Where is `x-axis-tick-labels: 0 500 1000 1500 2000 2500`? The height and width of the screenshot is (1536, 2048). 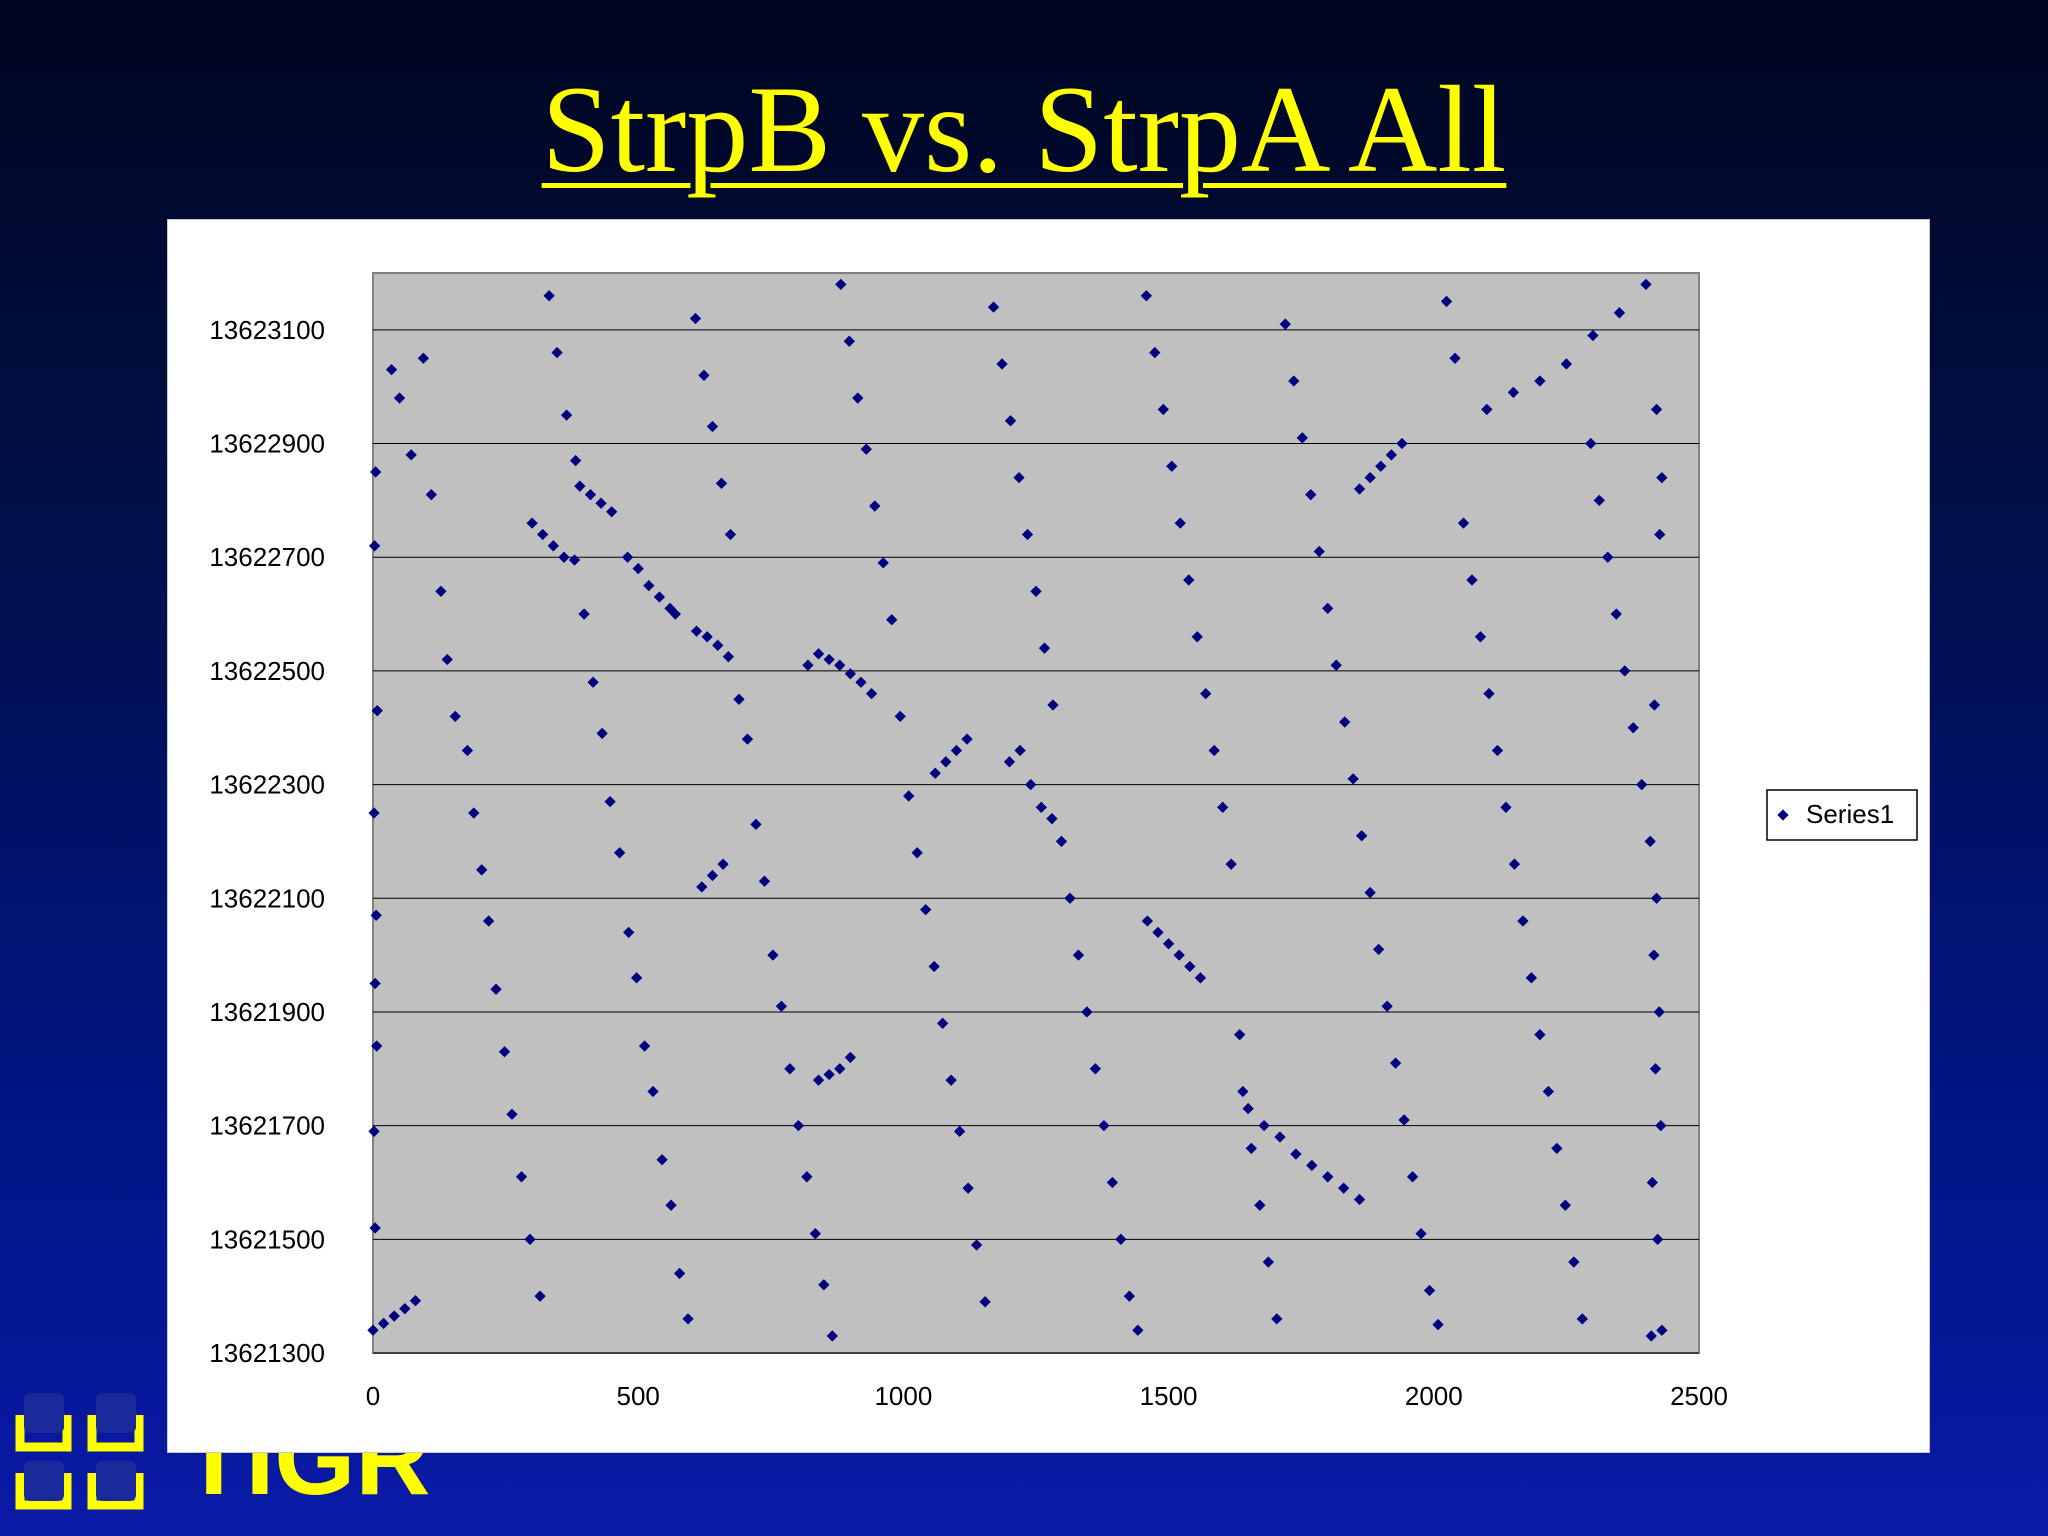 x-axis-tick-labels: 0 500 1000 1500 2000 2500 is located at coordinates (1047, 1396).